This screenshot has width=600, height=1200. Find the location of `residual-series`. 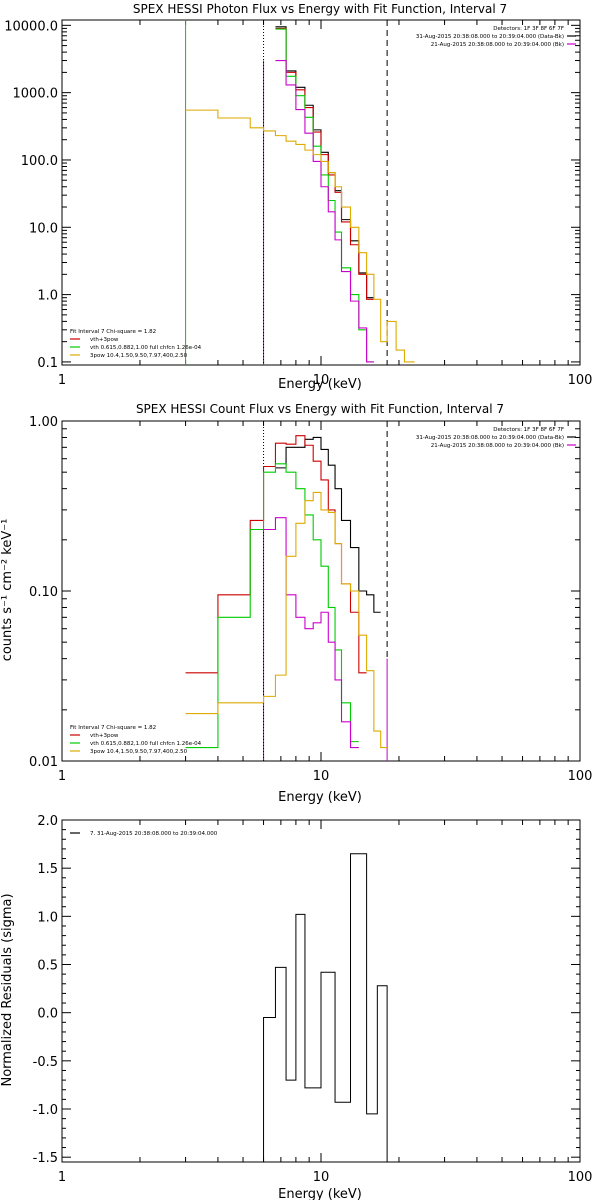

residual-series is located at coordinates (325, 1007).